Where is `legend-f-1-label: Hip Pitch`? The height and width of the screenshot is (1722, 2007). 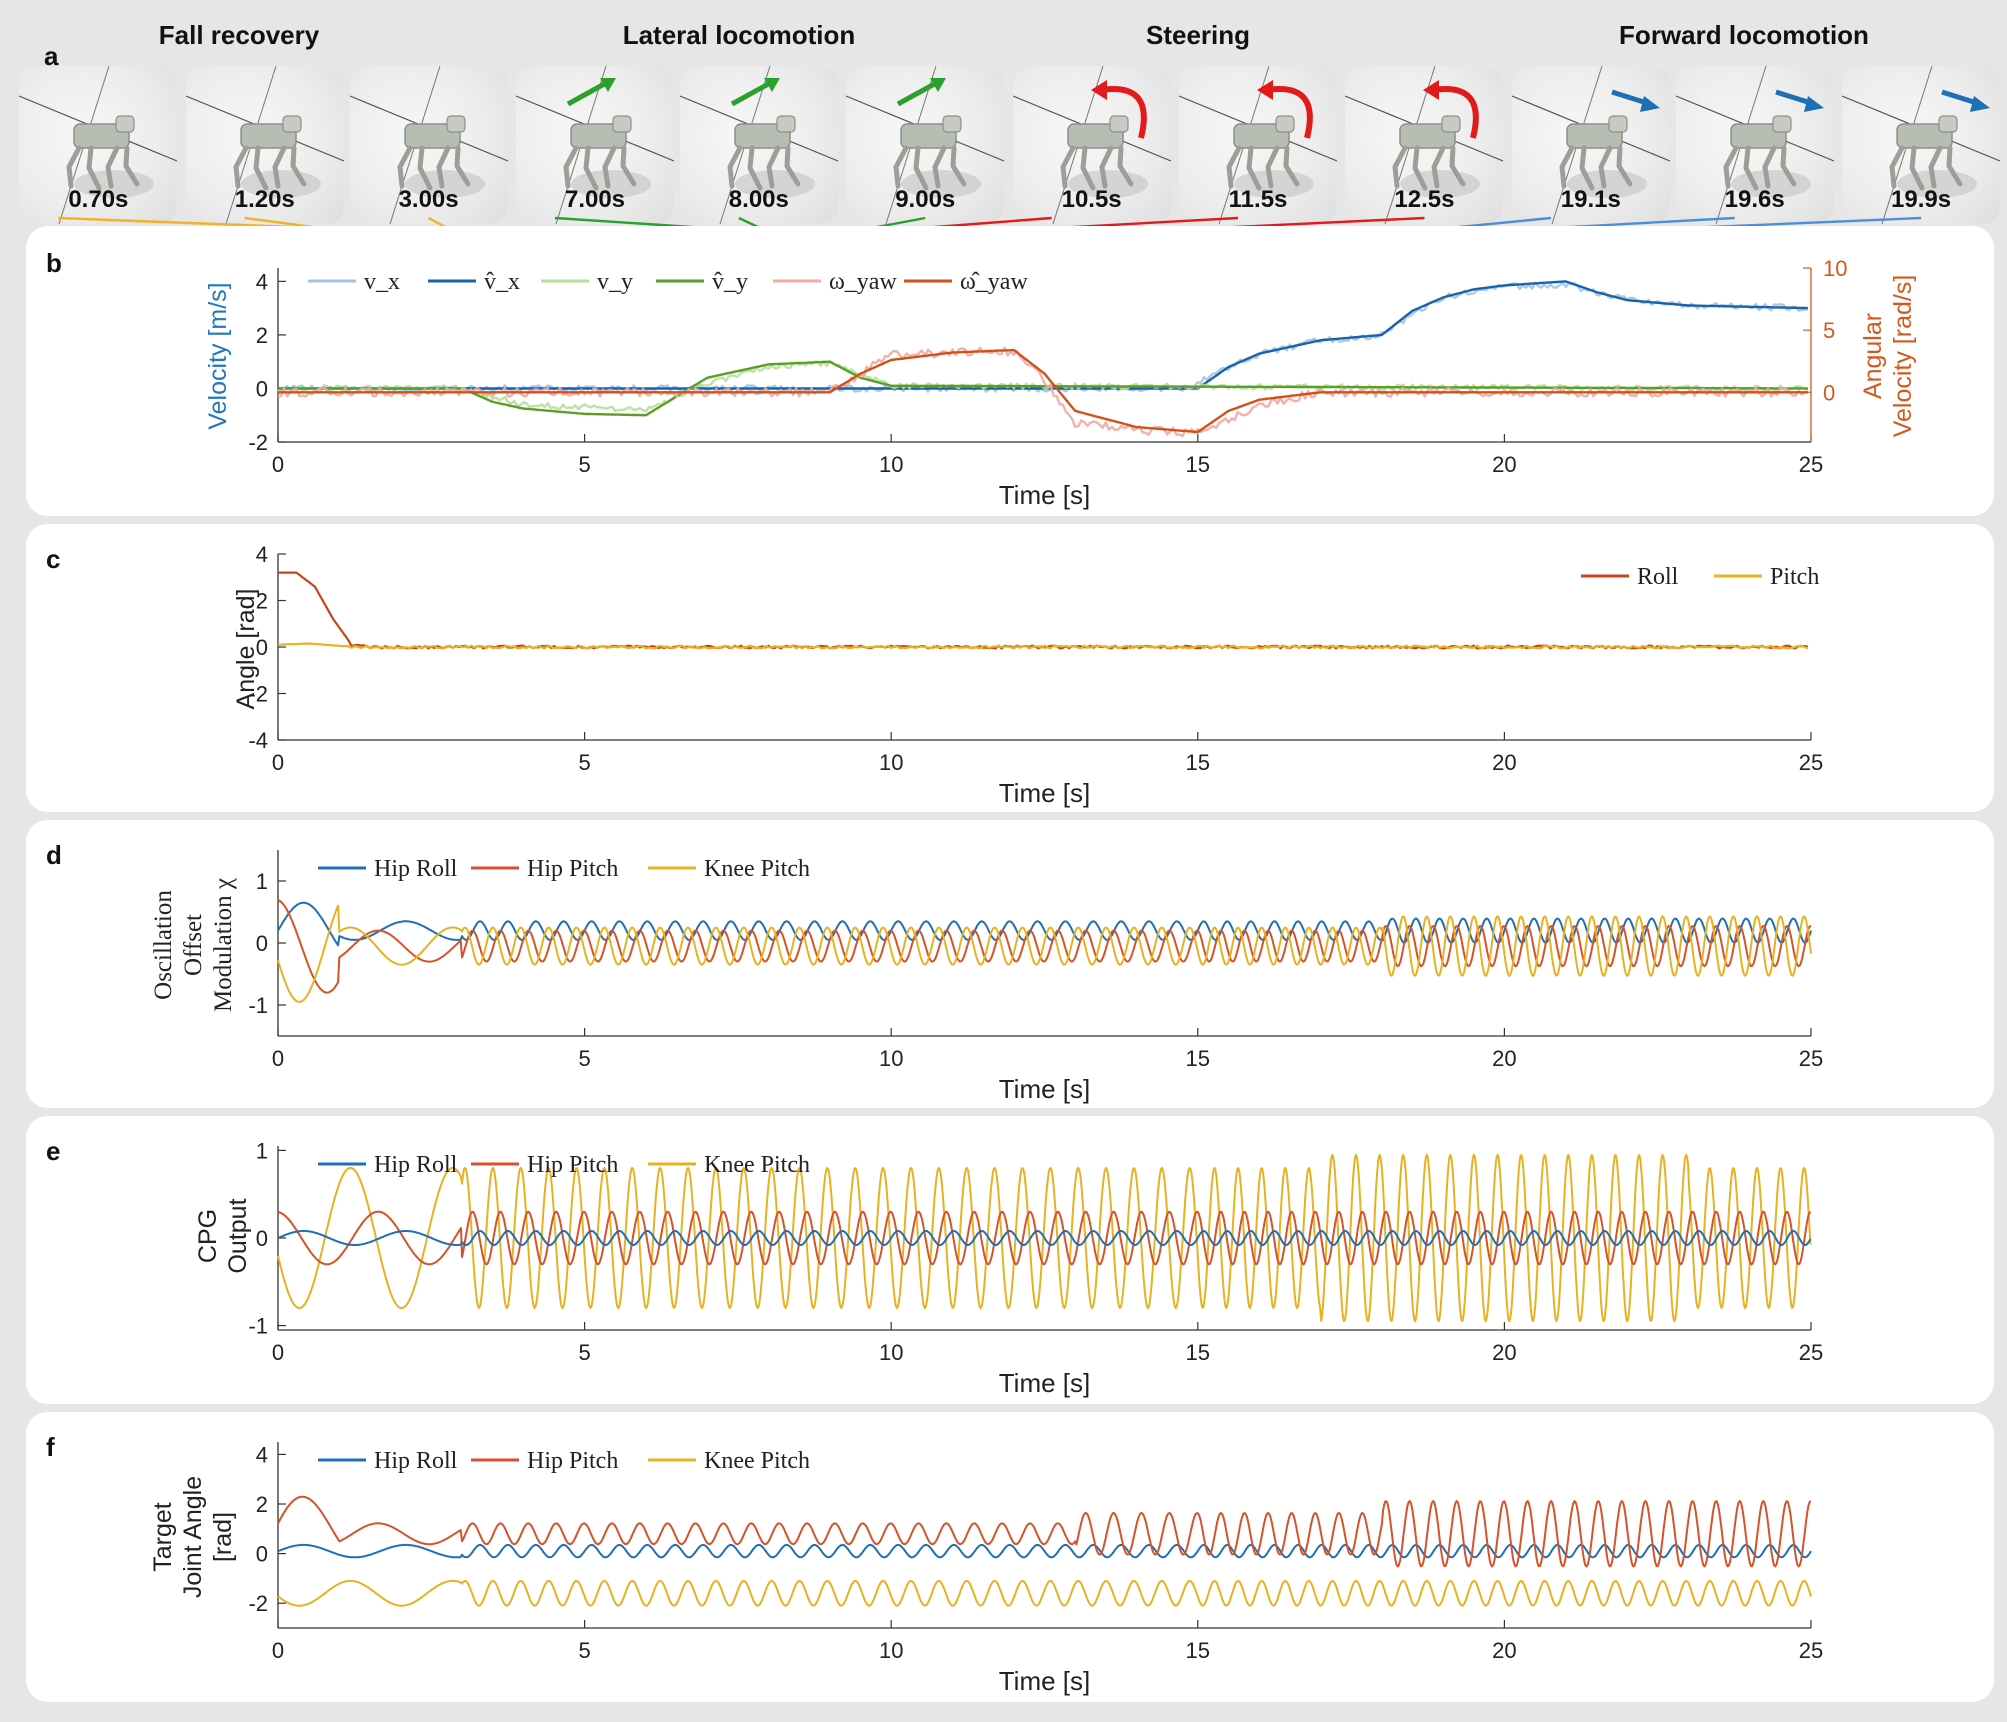
legend-f-1-label: Hip Pitch is located at coordinates (572, 1461).